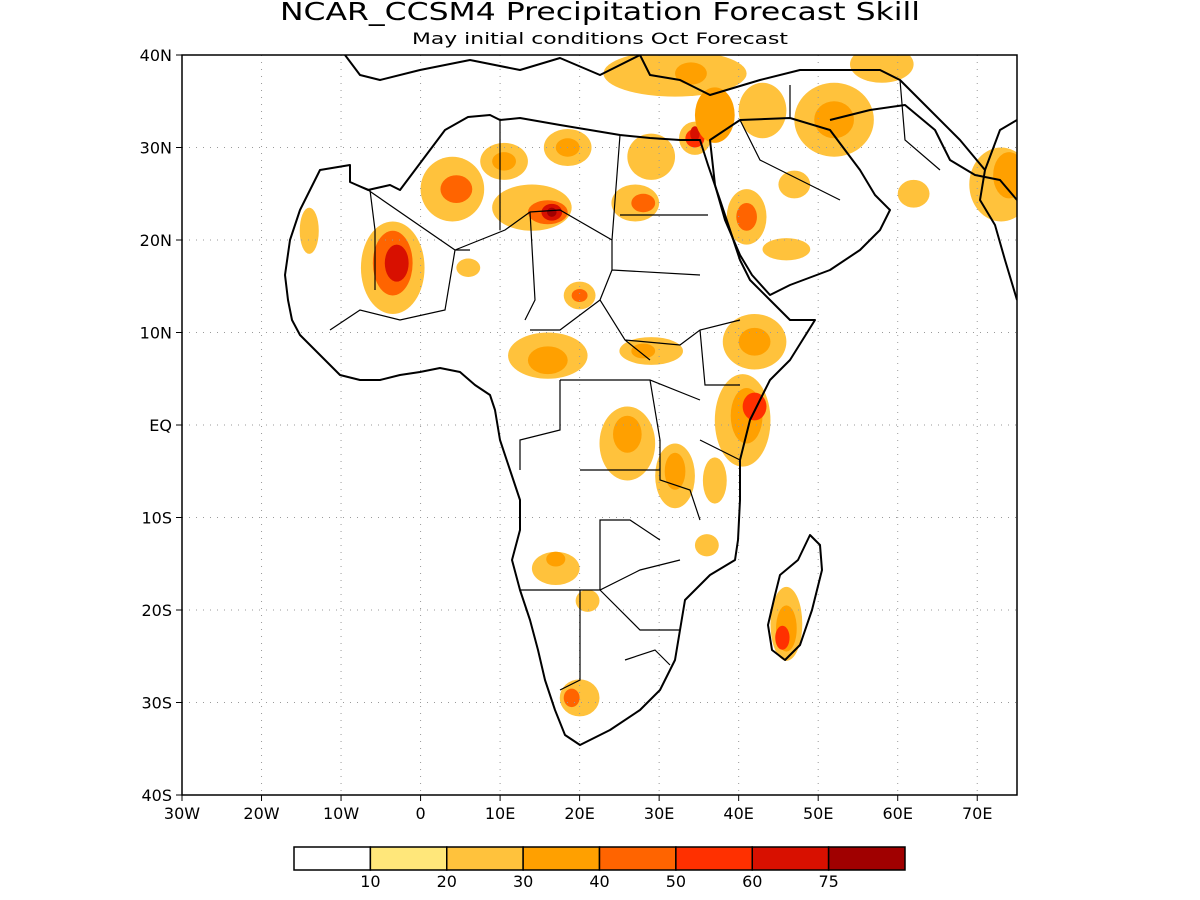 This screenshot has height=900, width=1200. What do you see at coordinates (420, 813) in the screenshot?
I see `x-tick-label: 0` at bounding box center [420, 813].